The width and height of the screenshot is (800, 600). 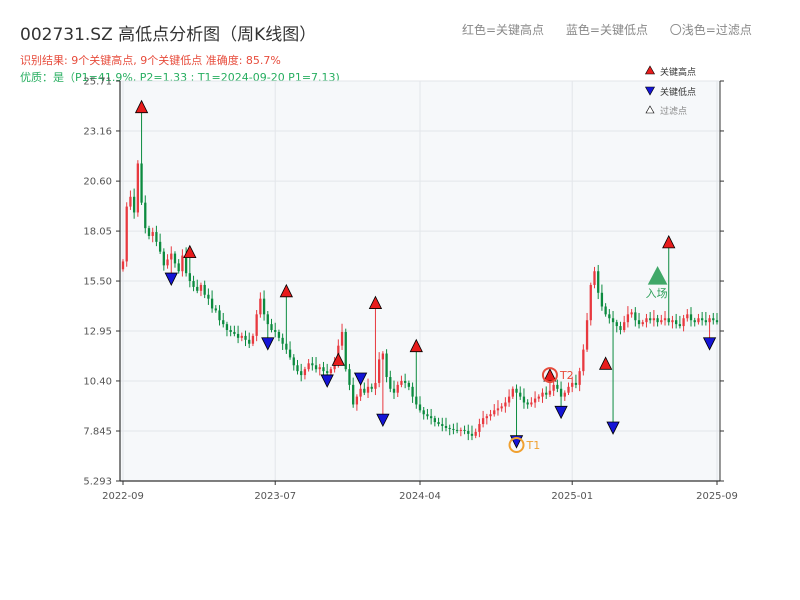 I want to click on x-tick-label: 2024-04, so click(x=420, y=496).